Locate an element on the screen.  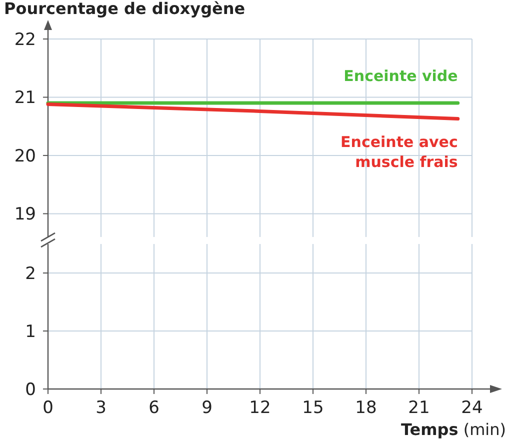
x-tick-label: 12 is located at coordinates (260, 408).